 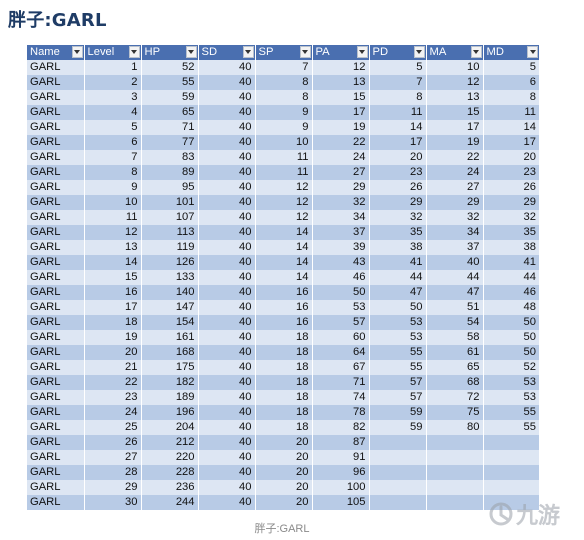 What do you see at coordinates (283, 382) in the screenshot?
I see `table-row: GARL 22 182 40 18 71 57 68 53` at bounding box center [283, 382].